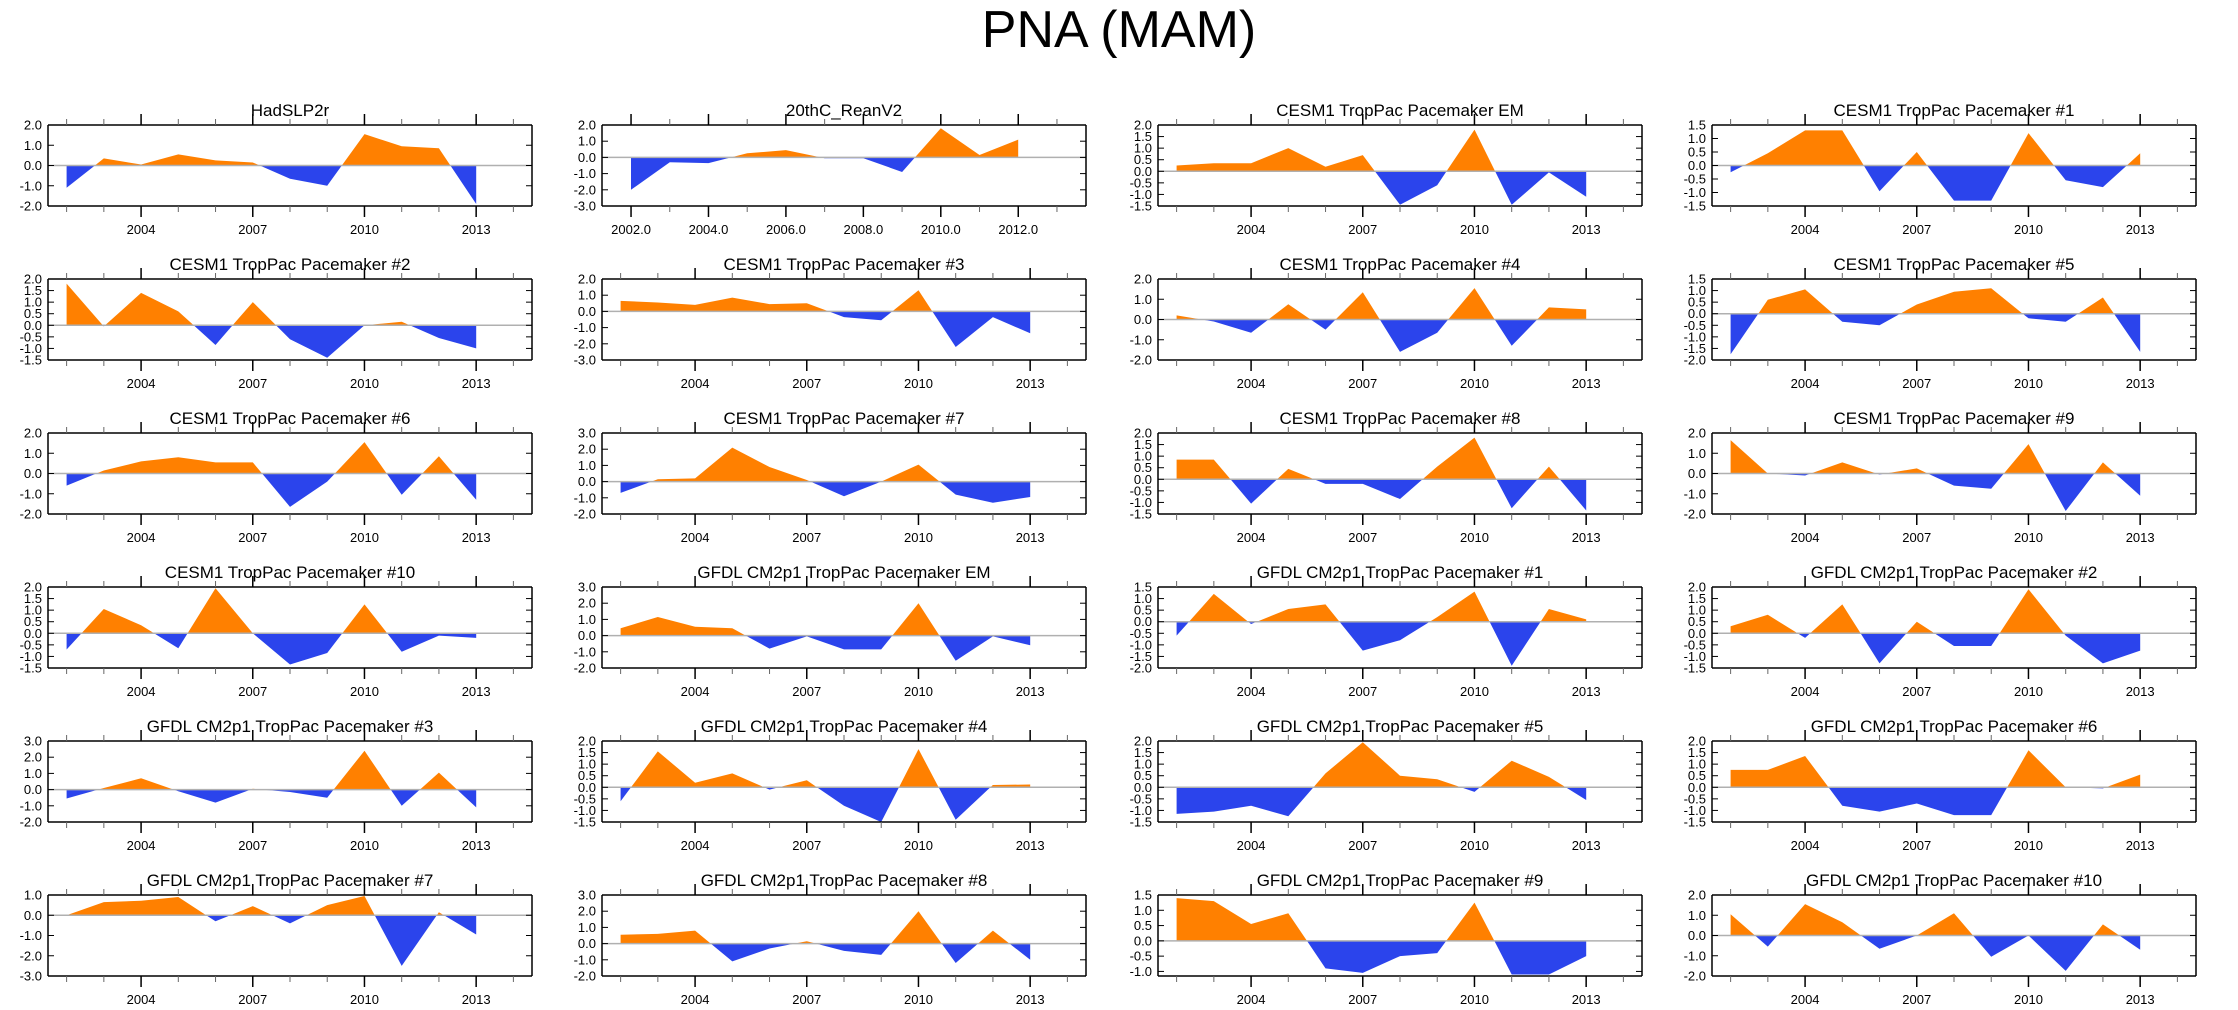 The image size is (2238, 1010). I want to click on figure-title: PNA (MAM), so click(1119, 30).